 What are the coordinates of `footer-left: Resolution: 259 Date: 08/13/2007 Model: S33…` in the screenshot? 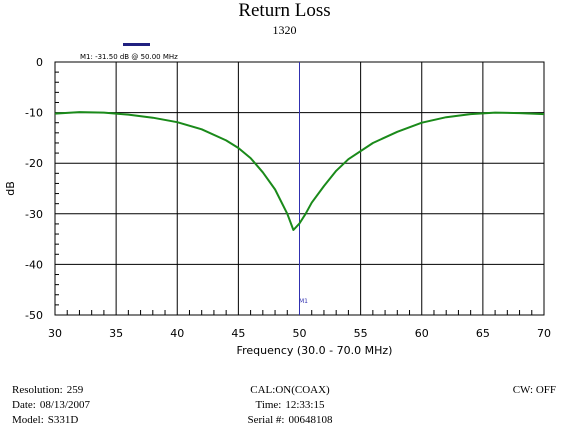 It's located at (51, 405).